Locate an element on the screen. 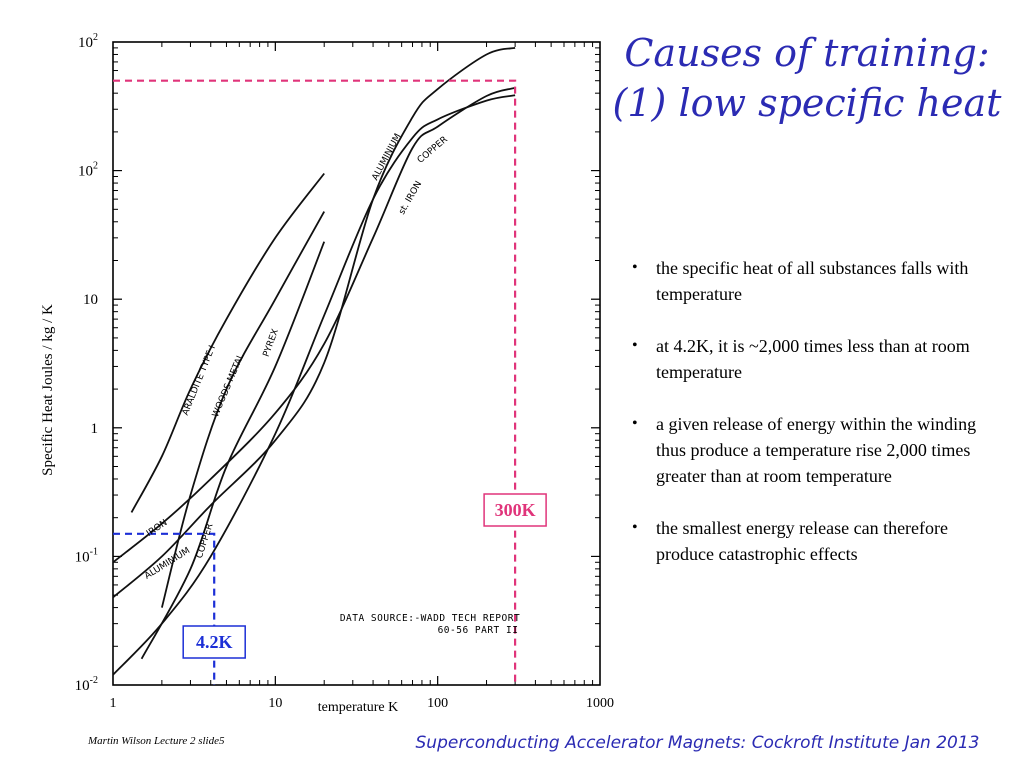 Image resolution: width=1024 pixels, height=768 pixels. curve-label-pyrex: PYREX is located at coordinates (271, 343).